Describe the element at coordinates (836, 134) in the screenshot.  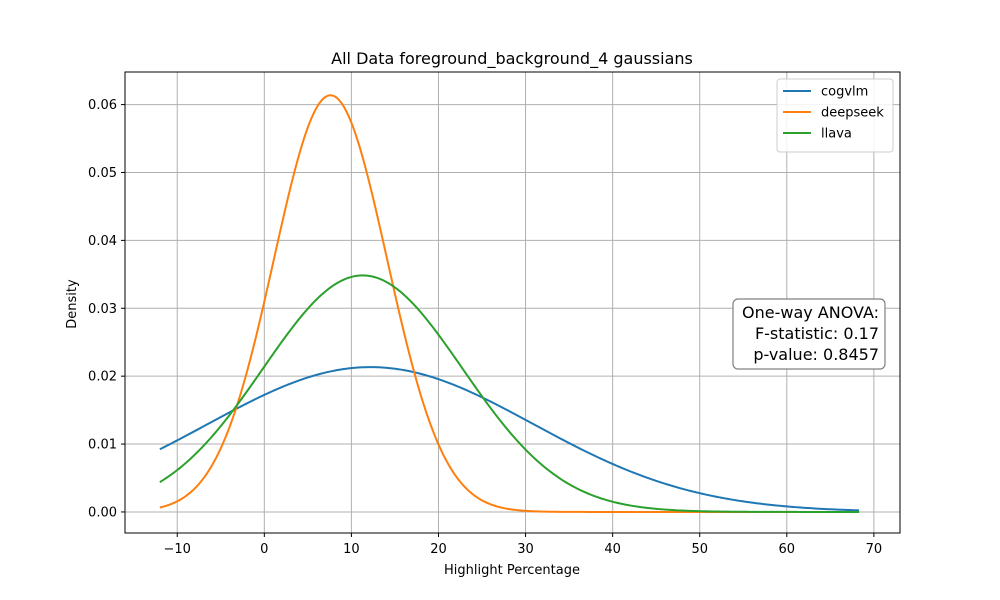
I see `legend-label-llava: llava` at that location.